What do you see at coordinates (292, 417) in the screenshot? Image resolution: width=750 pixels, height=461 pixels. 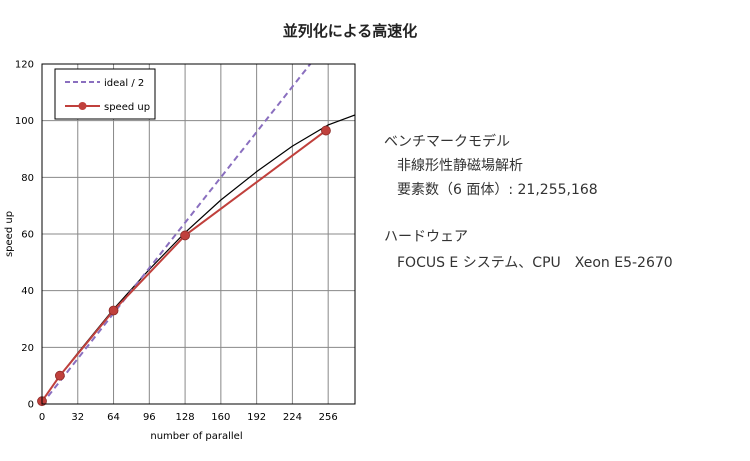 I see `x-tick-label: 224` at bounding box center [292, 417].